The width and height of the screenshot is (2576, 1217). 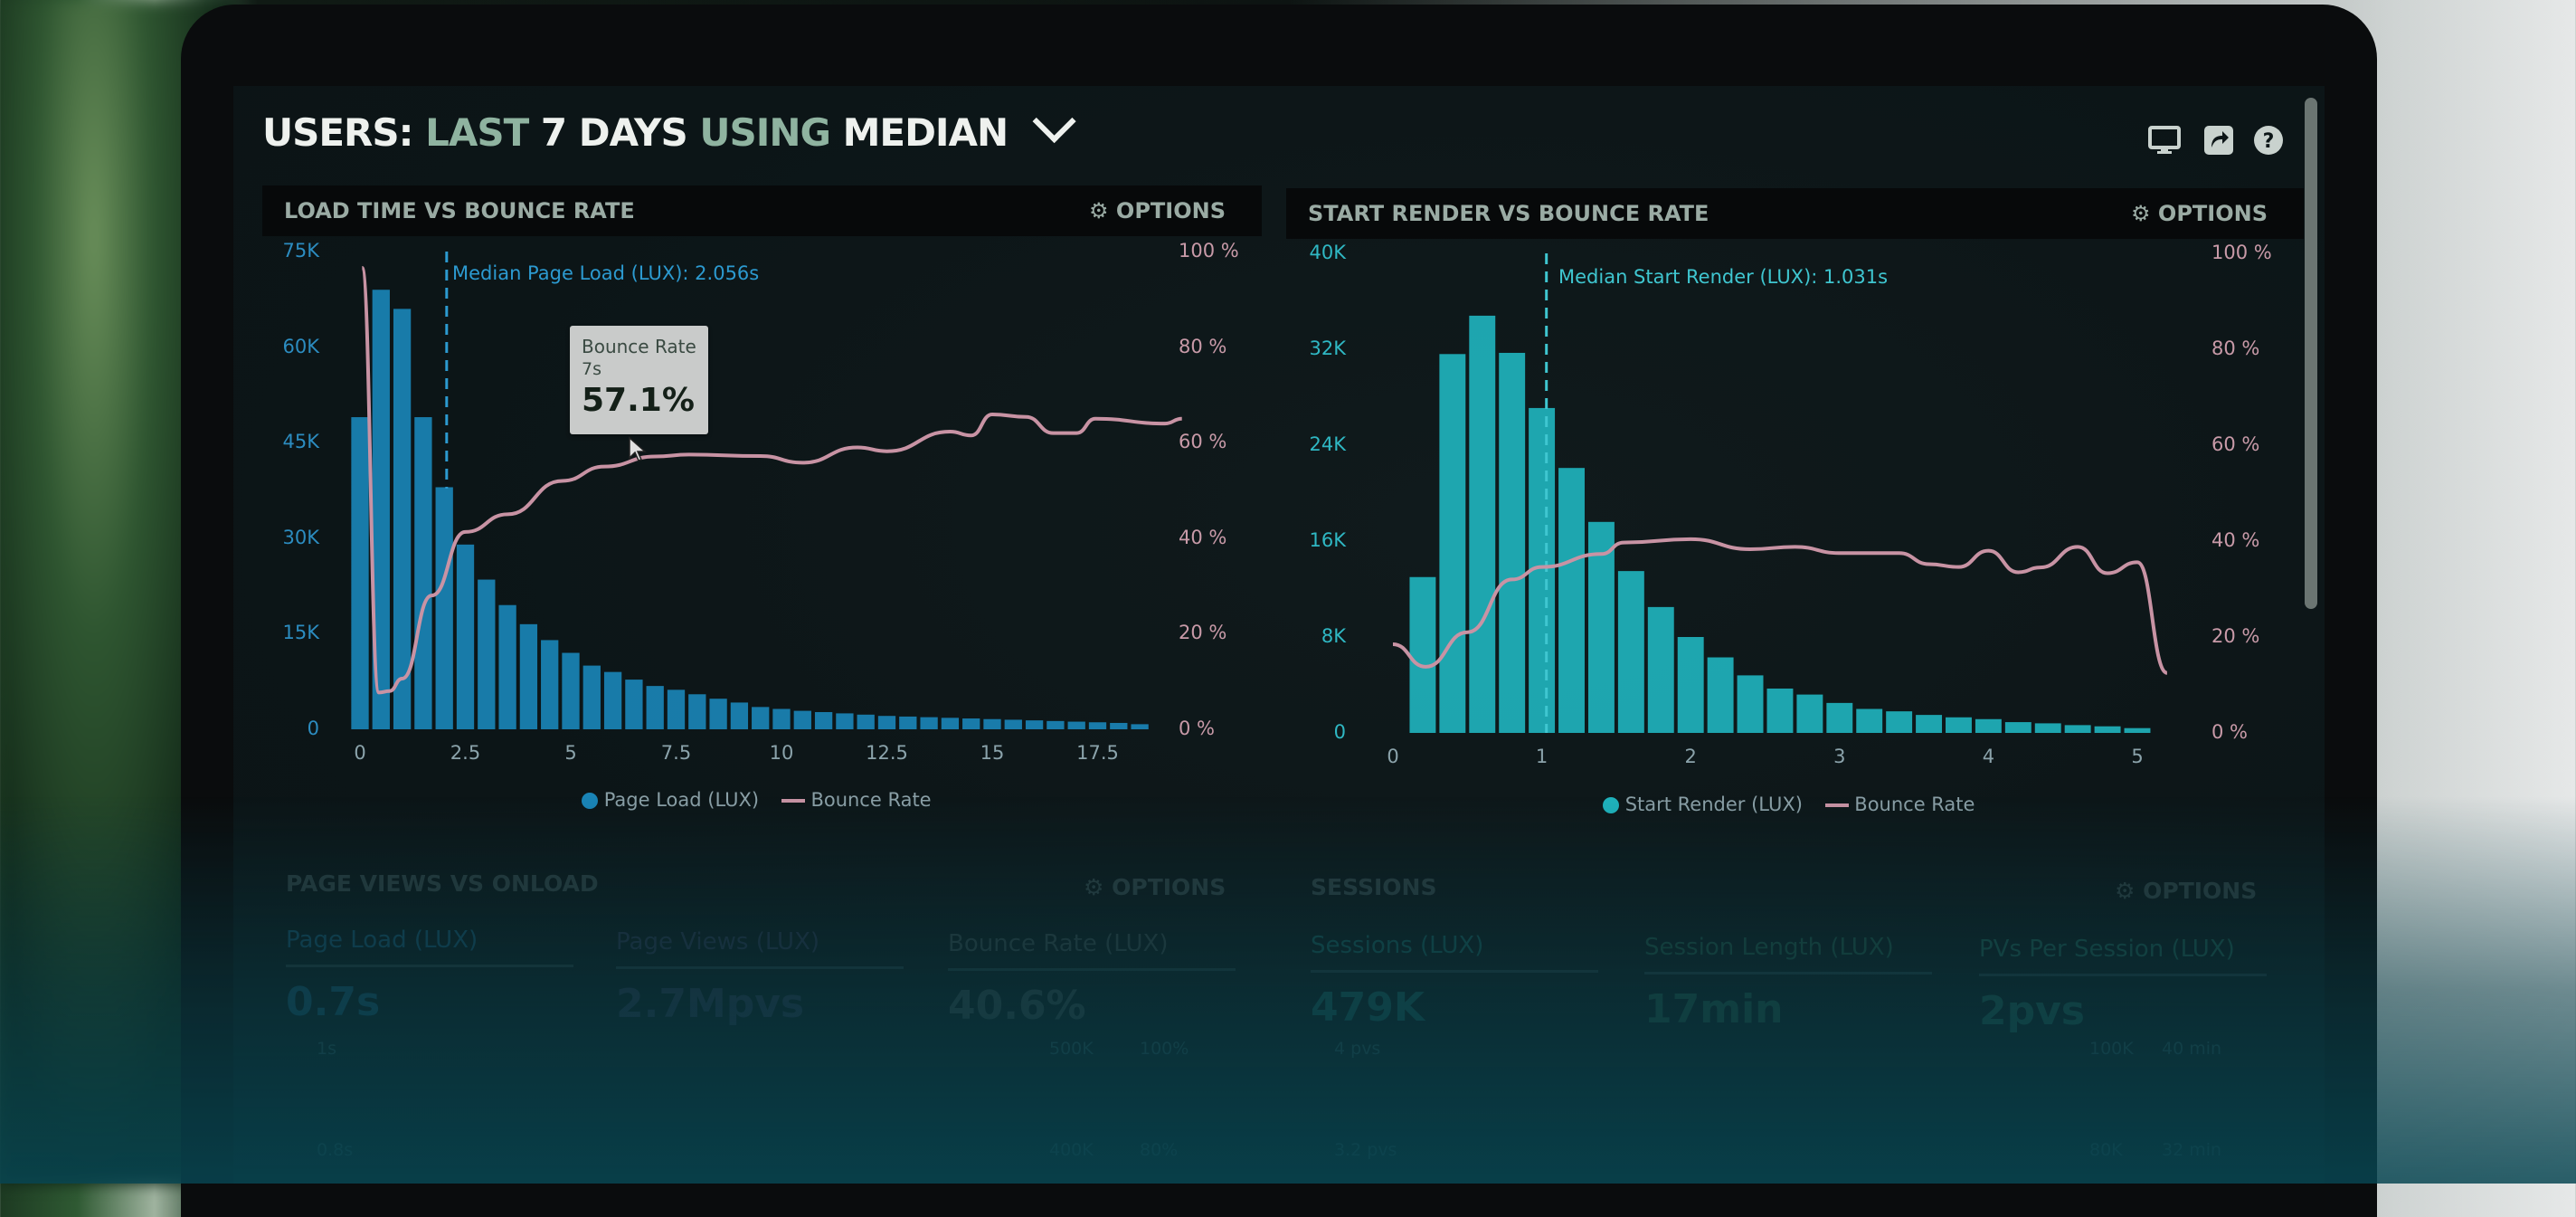 What do you see at coordinates (1071, 1049) in the screenshot?
I see `mini-axis-label: 500K` at bounding box center [1071, 1049].